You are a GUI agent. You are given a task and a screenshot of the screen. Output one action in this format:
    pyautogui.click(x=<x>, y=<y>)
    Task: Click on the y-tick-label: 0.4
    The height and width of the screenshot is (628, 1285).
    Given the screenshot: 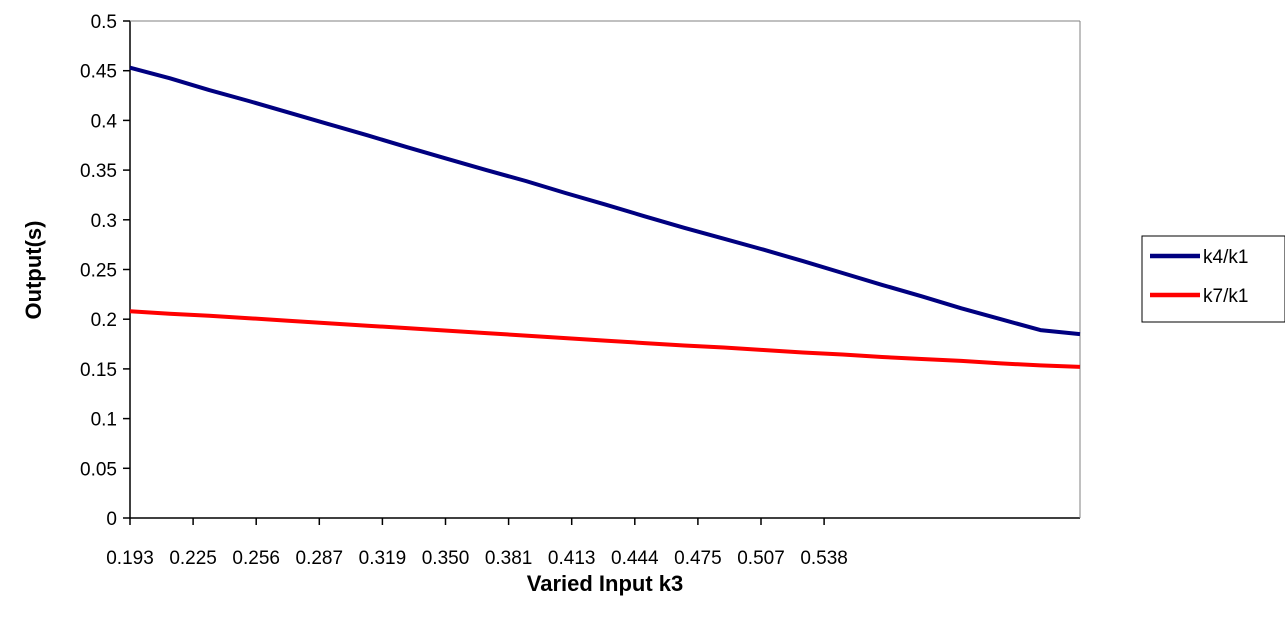 What is the action you would take?
    pyautogui.click(x=104, y=121)
    